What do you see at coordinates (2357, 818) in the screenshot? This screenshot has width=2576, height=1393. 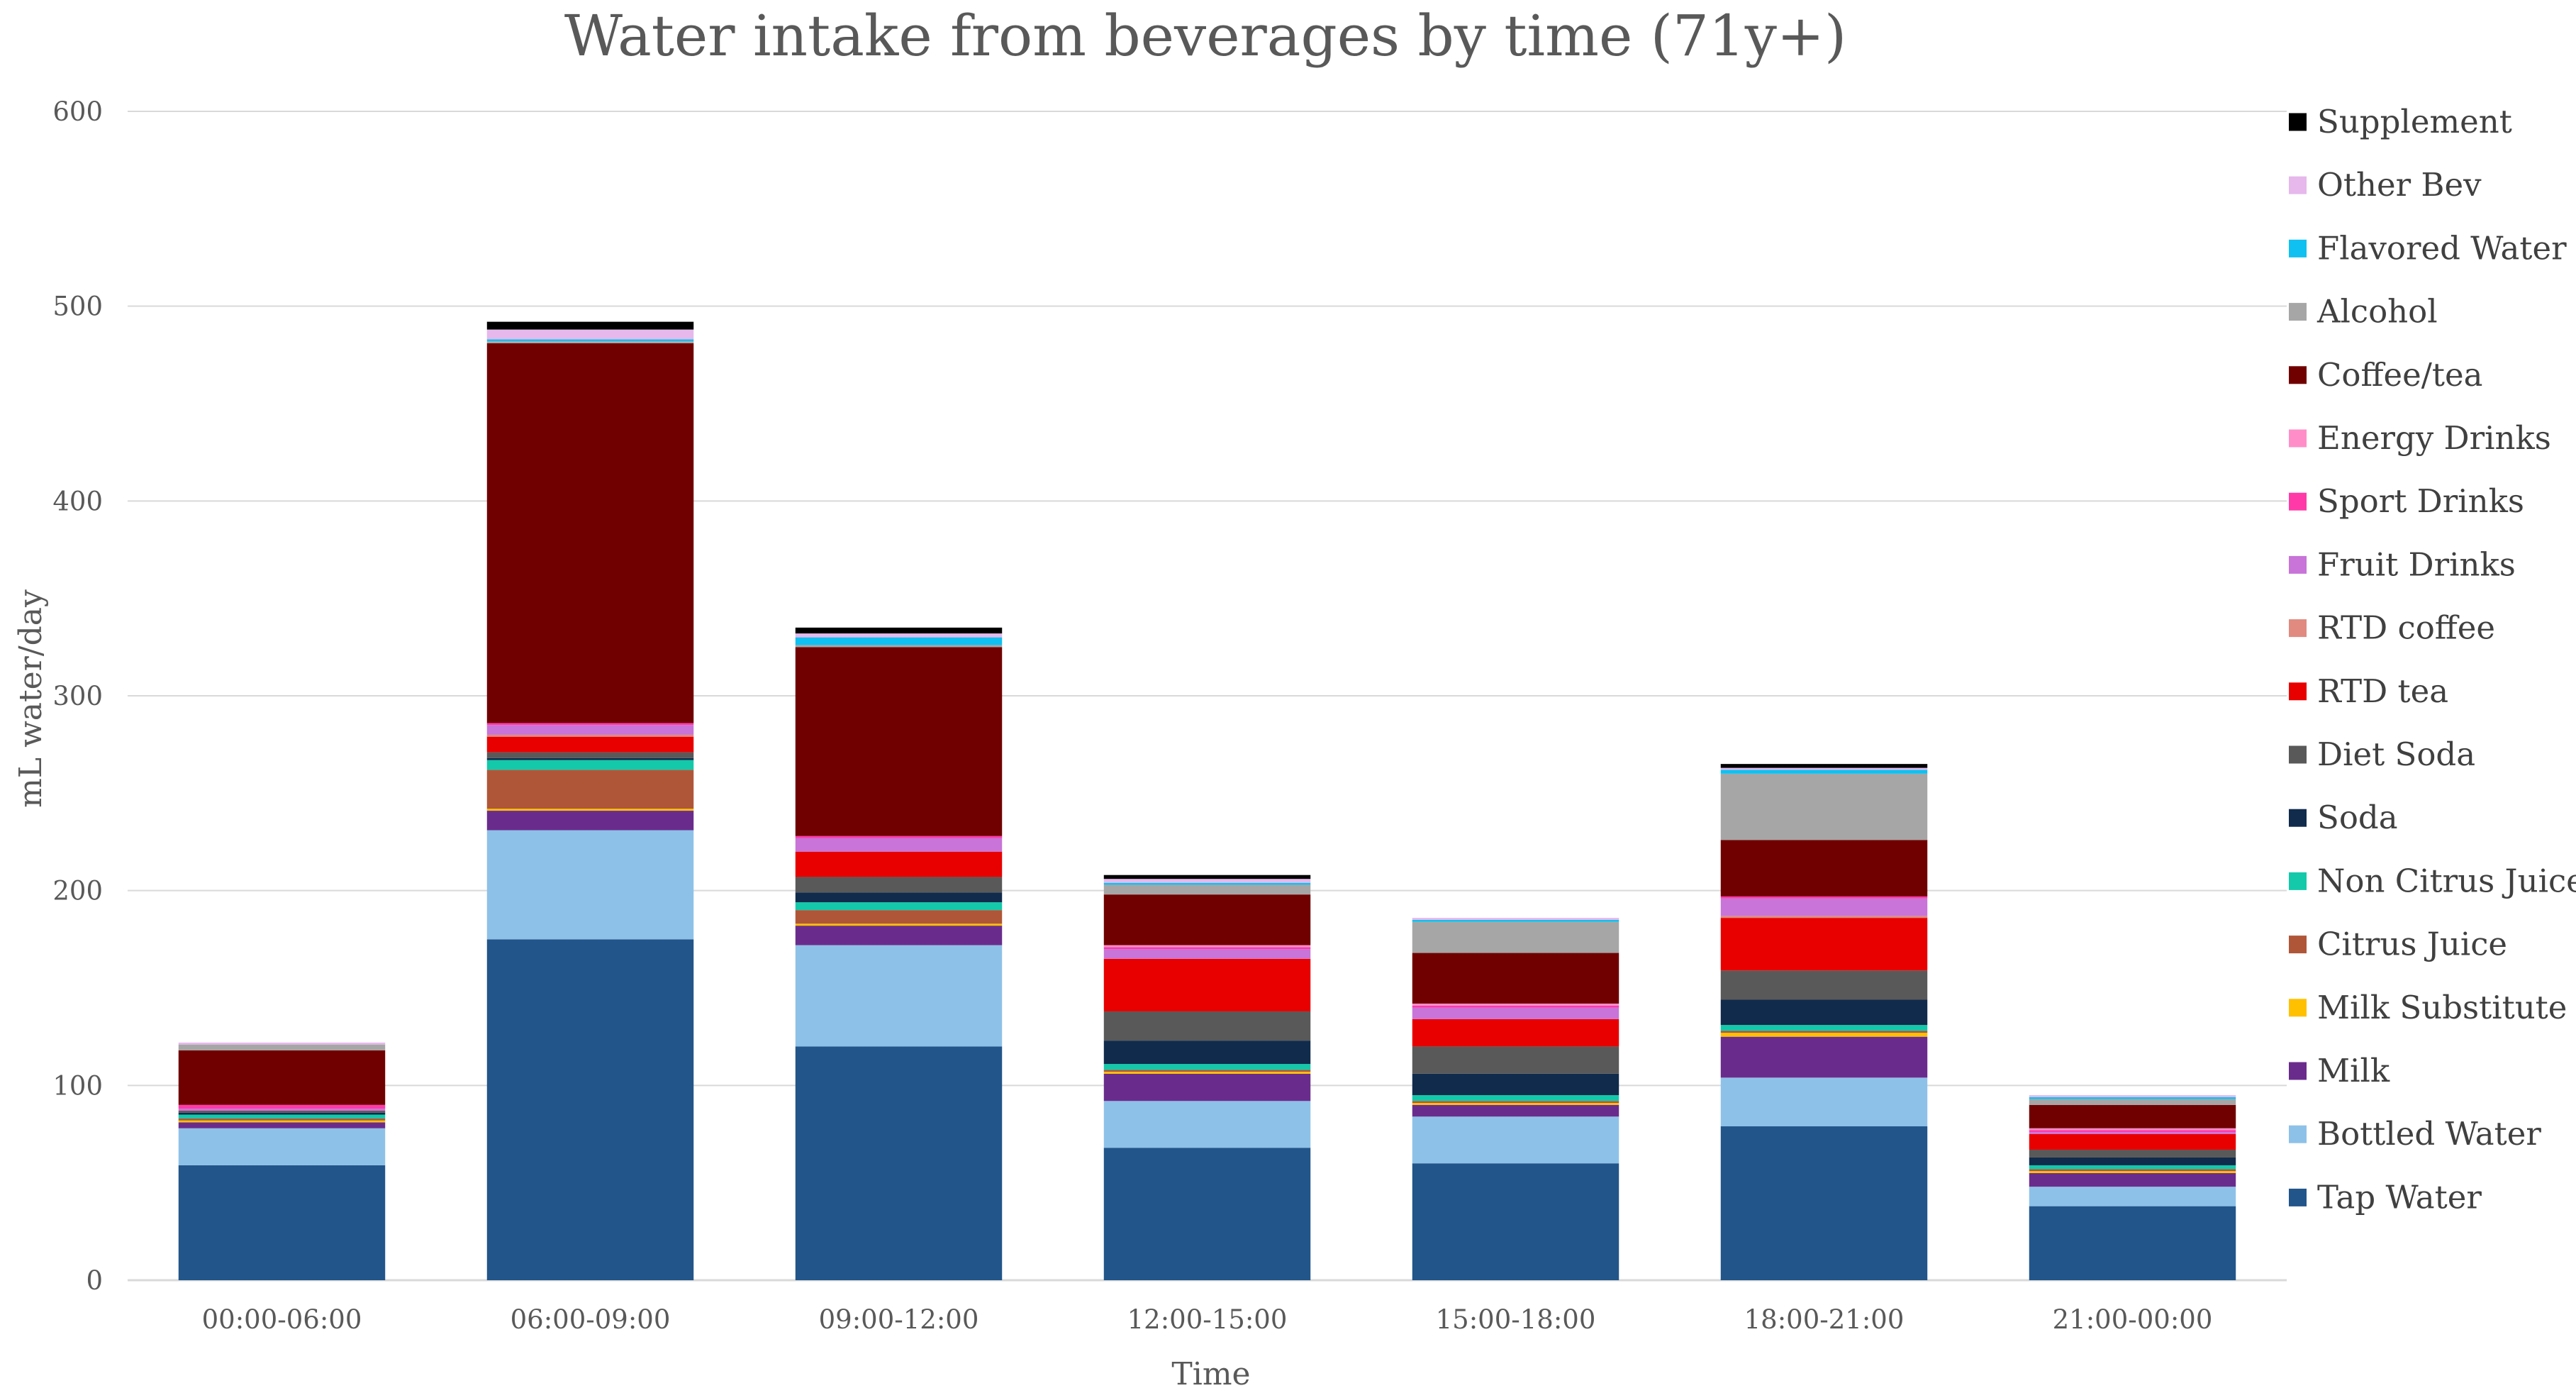 I see `legend-label: Soda` at bounding box center [2357, 818].